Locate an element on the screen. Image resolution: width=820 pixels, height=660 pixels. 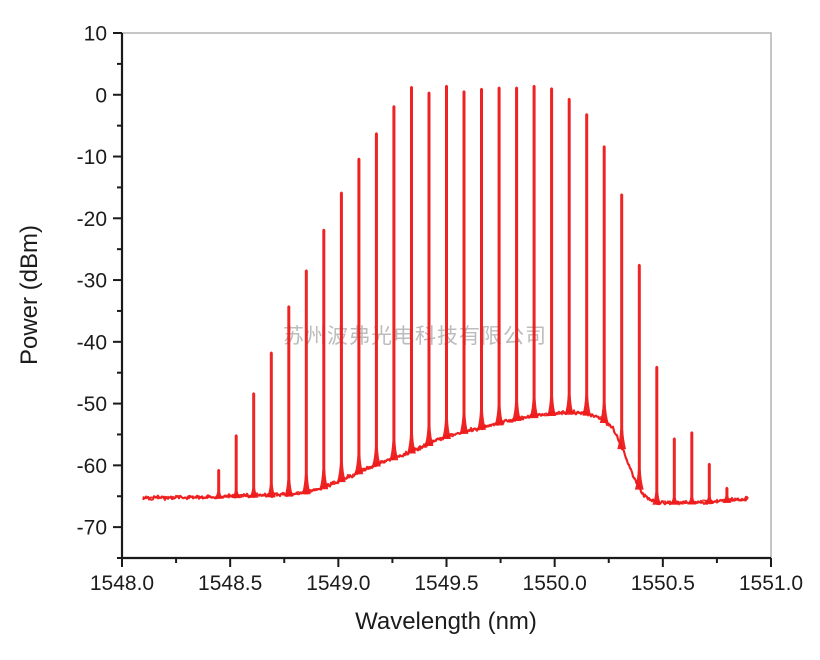
x-tick-label: 1550.5 is located at coordinates (663, 583).